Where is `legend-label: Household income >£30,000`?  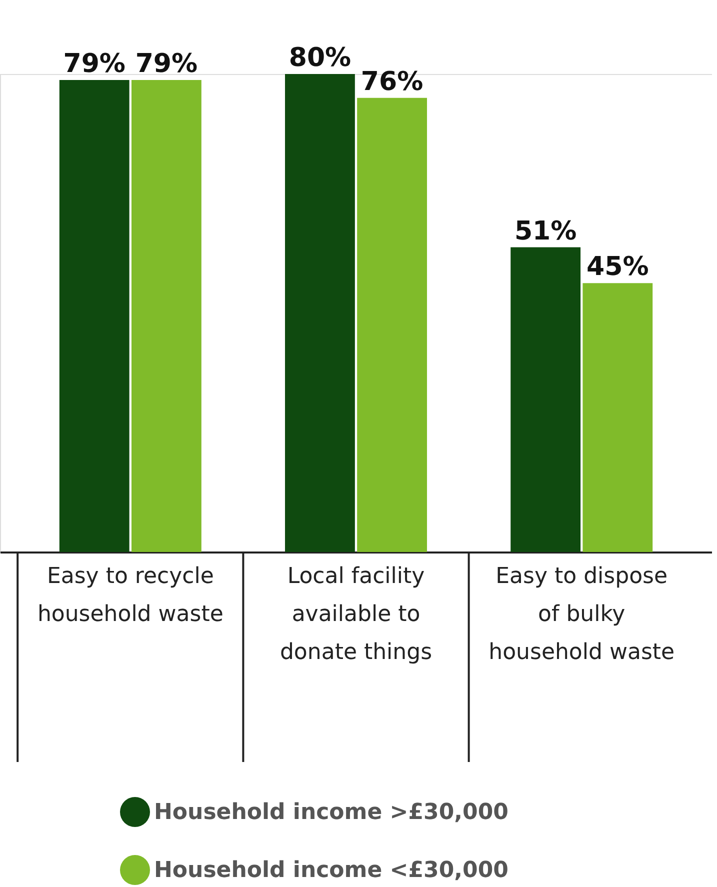 legend-label: Household income >£30,000 is located at coordinates (331, 812).